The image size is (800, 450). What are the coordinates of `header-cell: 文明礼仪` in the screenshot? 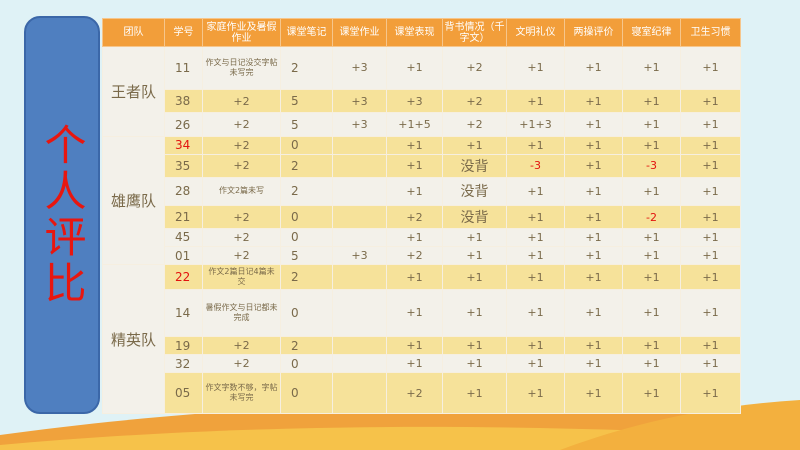 It's located at (535, 32).